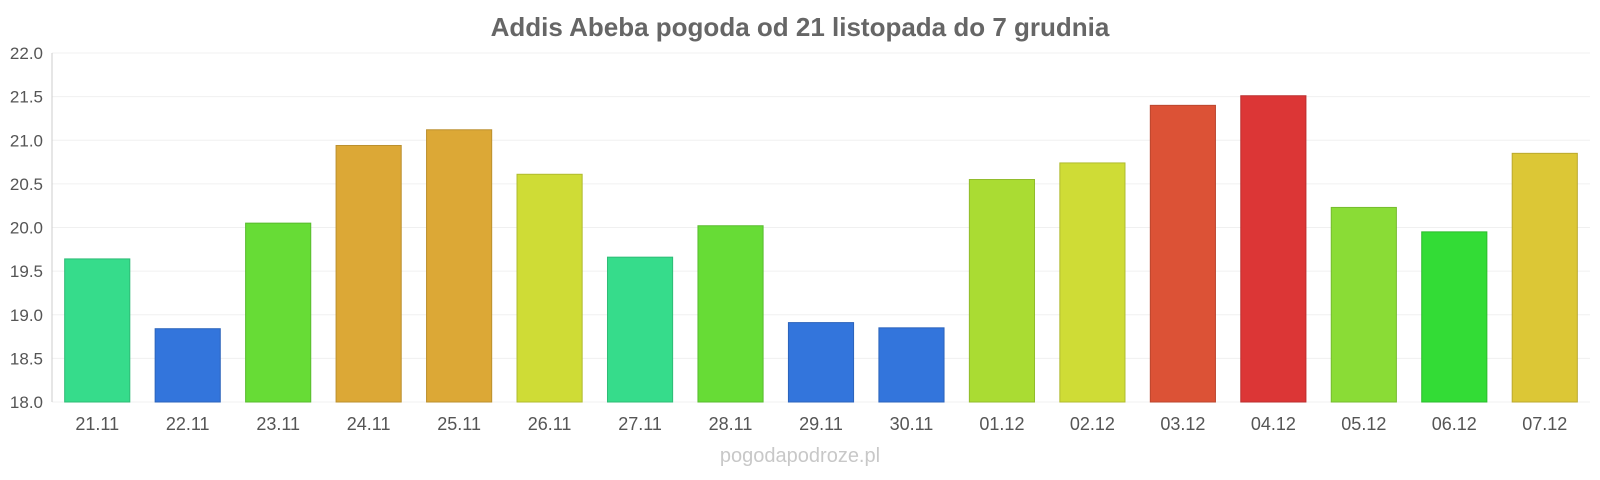 The height and width of the screenshot is (480, 1600). What do you see at coordinates (26, 315) in the screenshot?
I see `y-tick-label: 19.0` at bounding box center [26, 315].